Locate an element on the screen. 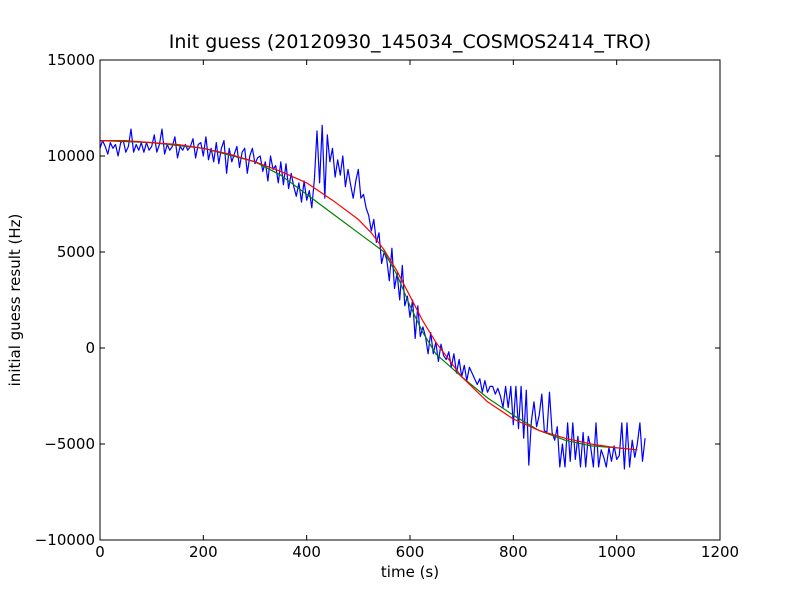 The height and width of the screenshot is (600, 800). x-tick-label: 1000 is located at coordinates (617, 552).